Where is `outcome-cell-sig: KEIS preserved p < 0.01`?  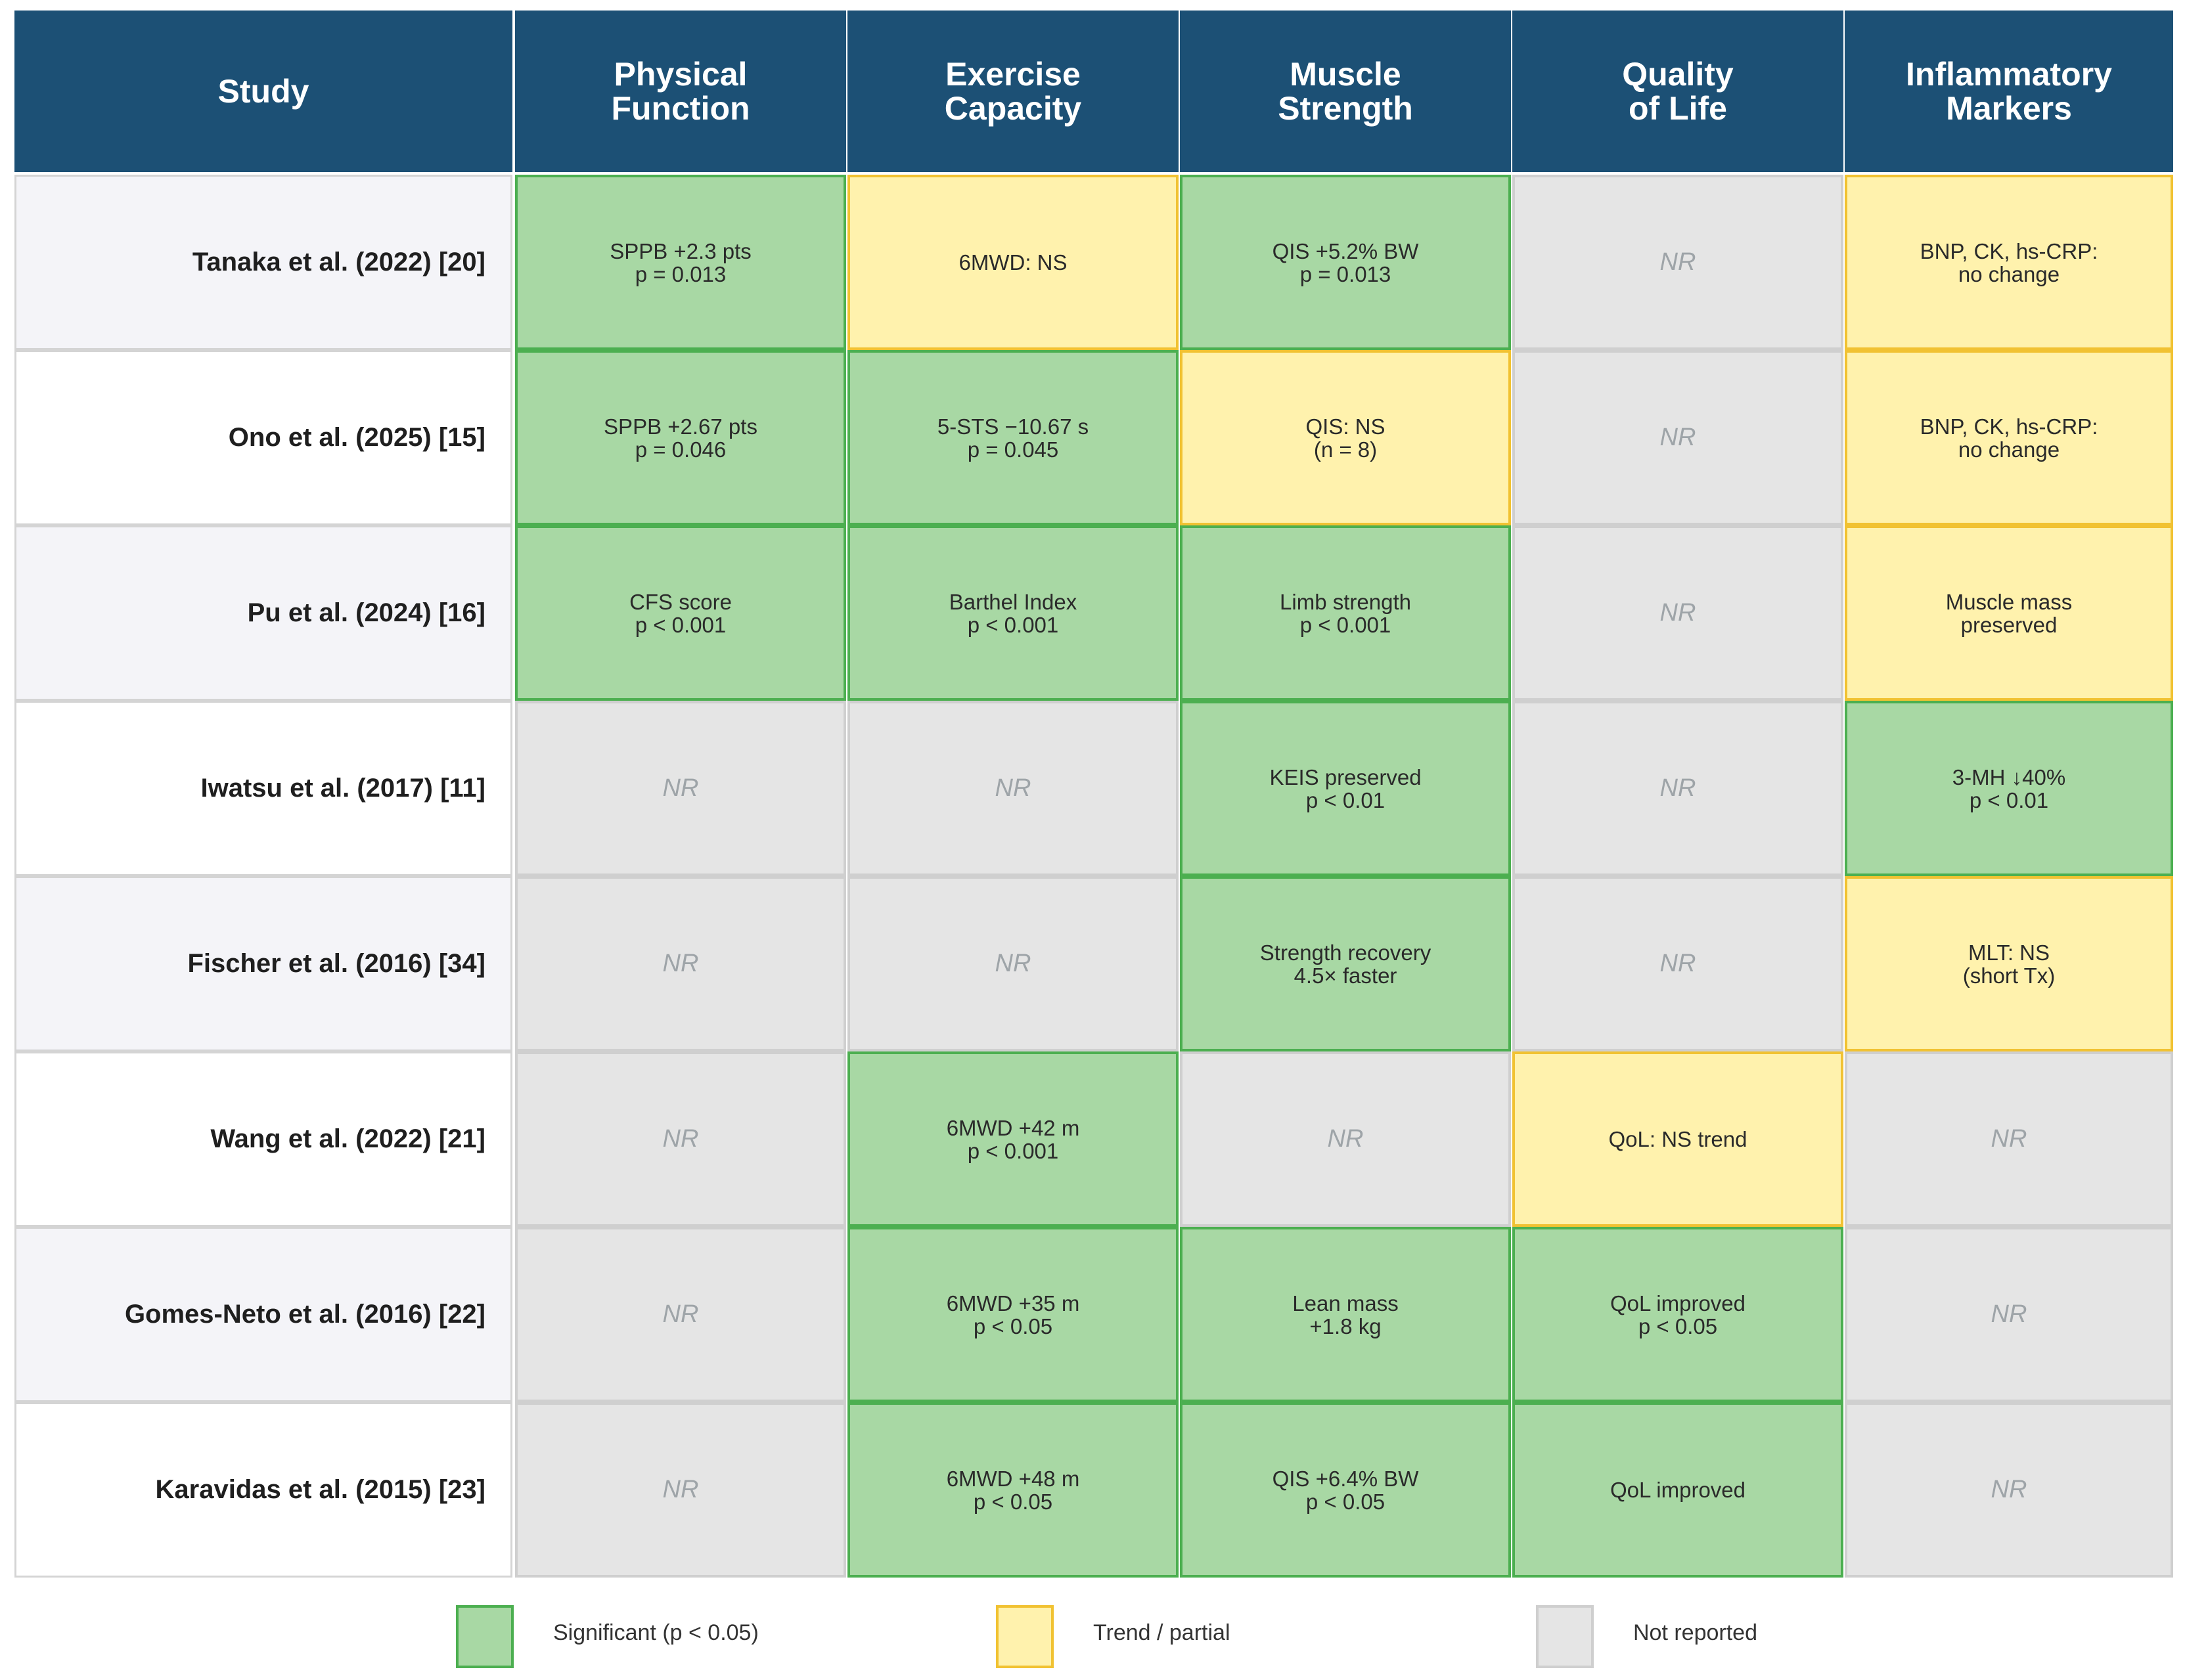 outcome-cell-sig: KEIS preserved p < 0.01 is located at coordinates (1345, 788).